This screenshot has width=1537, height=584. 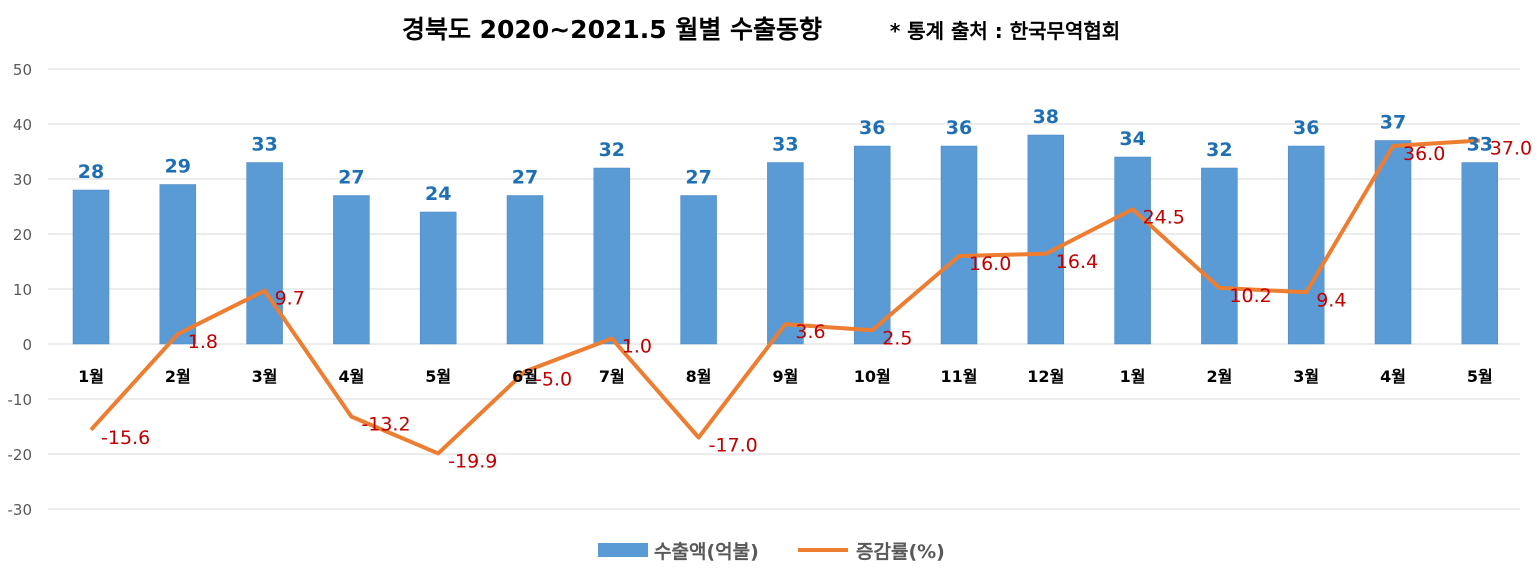 What do you see at coordinates (20, 400) in the screenshot?
I see `y-tick-label: -10` at bounding box center [20, 400].